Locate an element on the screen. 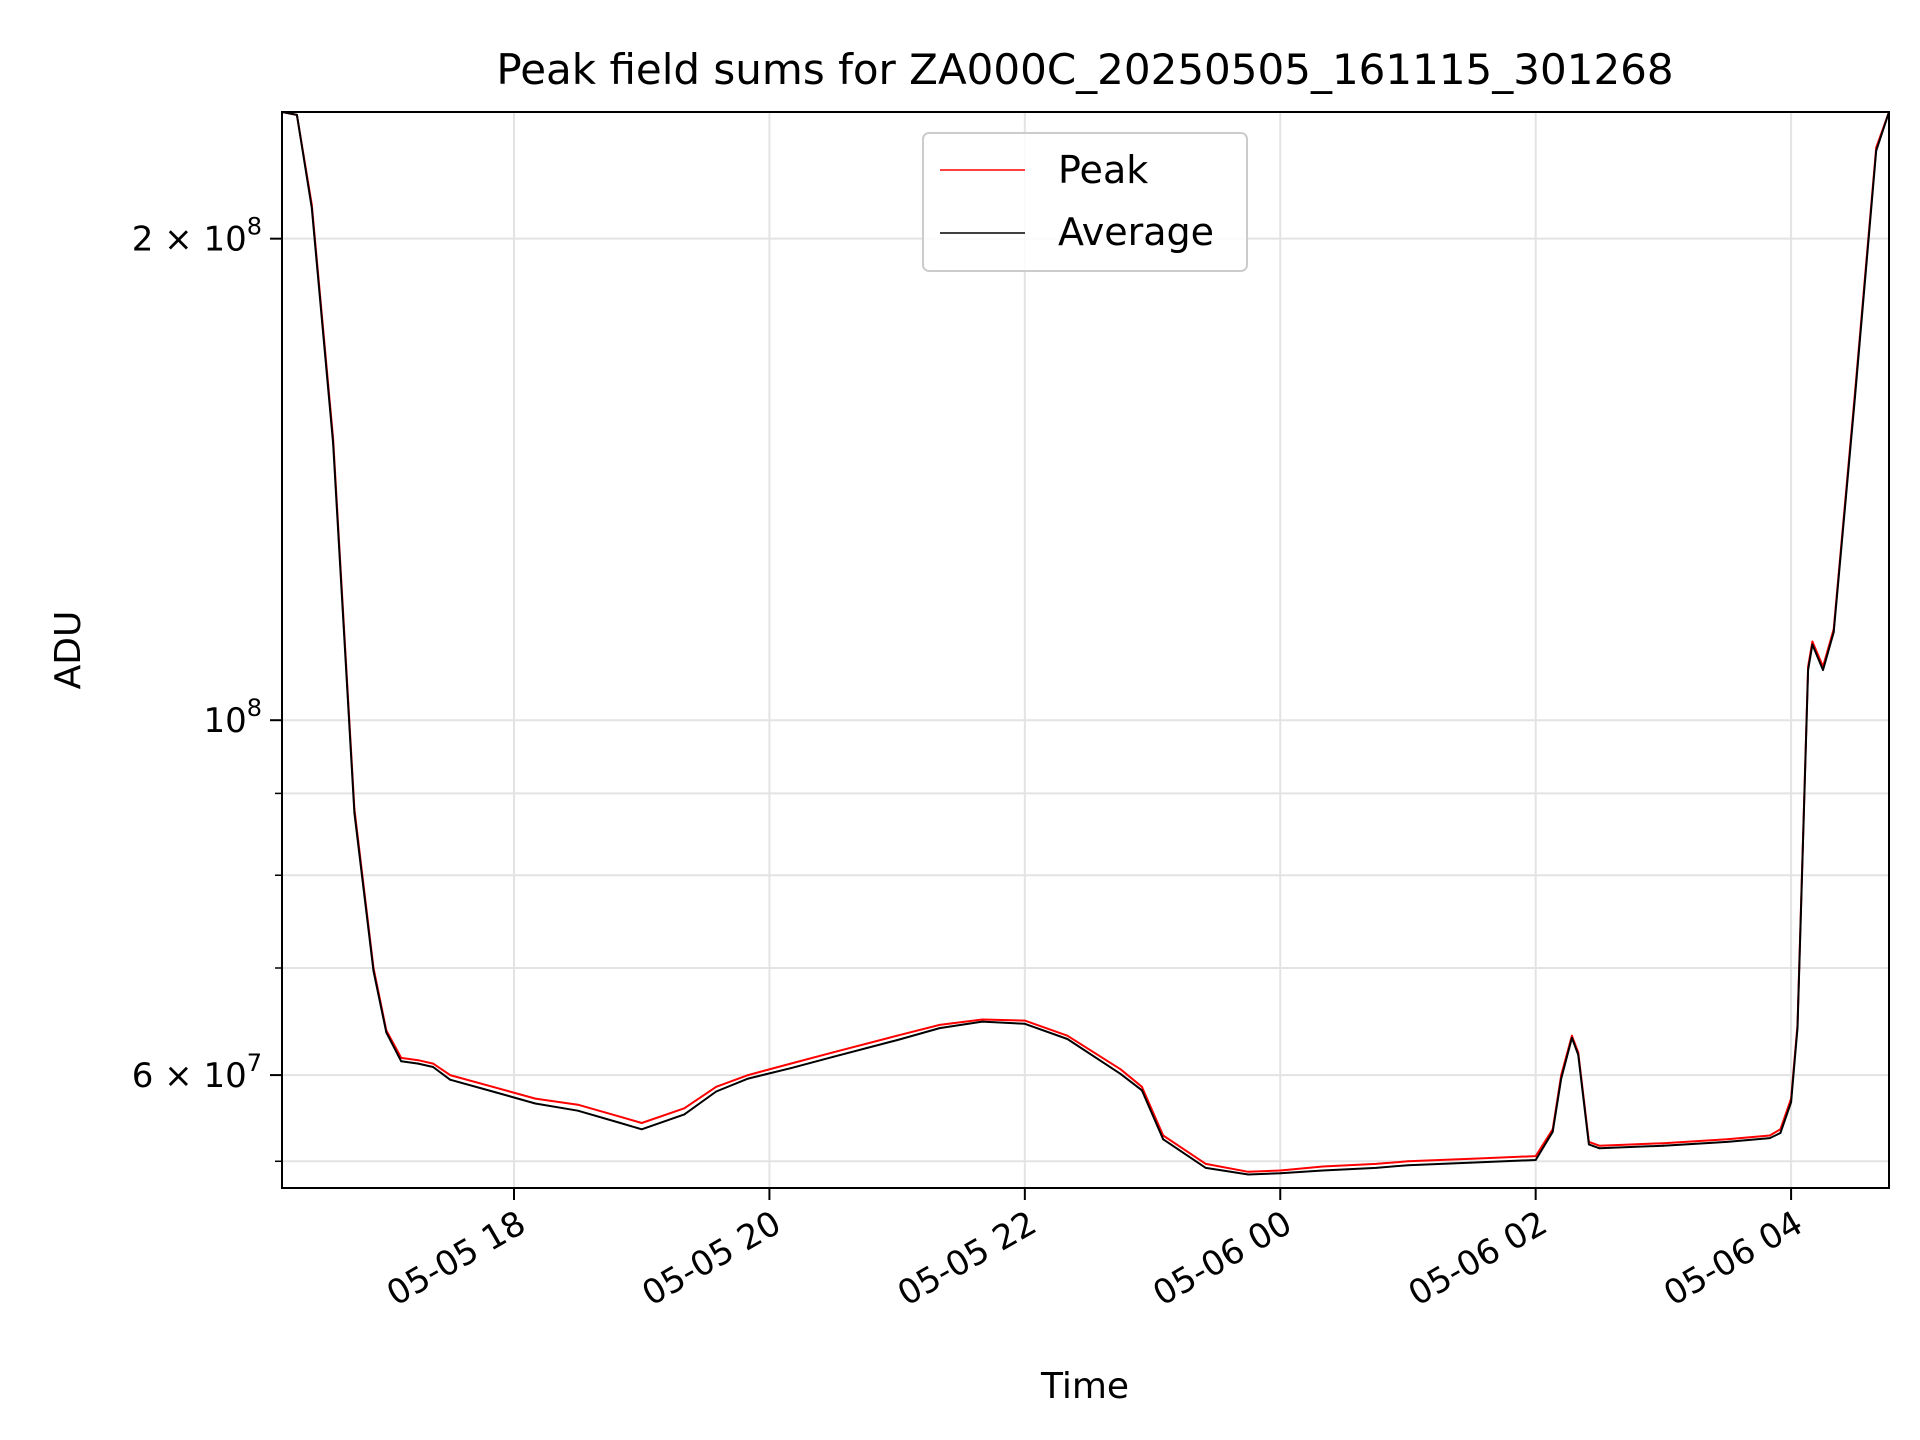 This screenshot has height=1440, width=1920. y-tick-label: 2 × 108 is located at coordinates (197, 236).